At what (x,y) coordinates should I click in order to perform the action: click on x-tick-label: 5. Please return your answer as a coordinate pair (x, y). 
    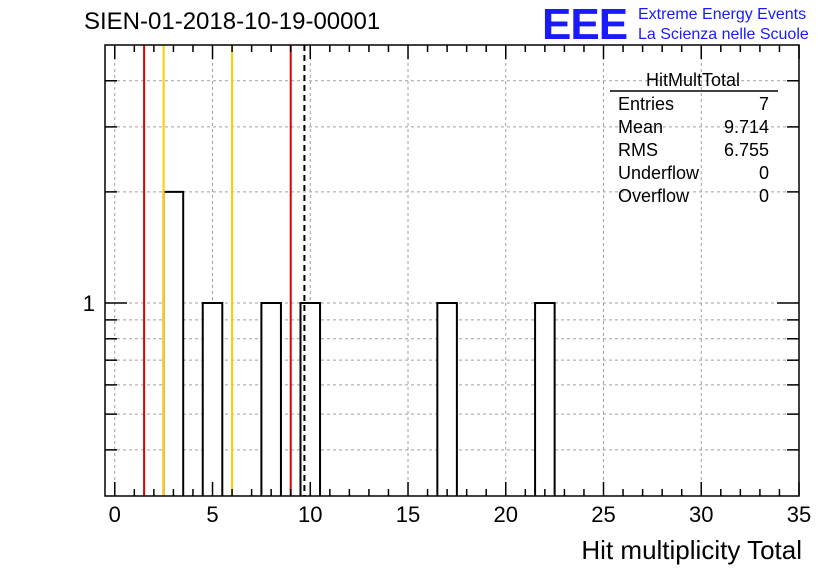
    Looking at the image, I should click on (212, 514).